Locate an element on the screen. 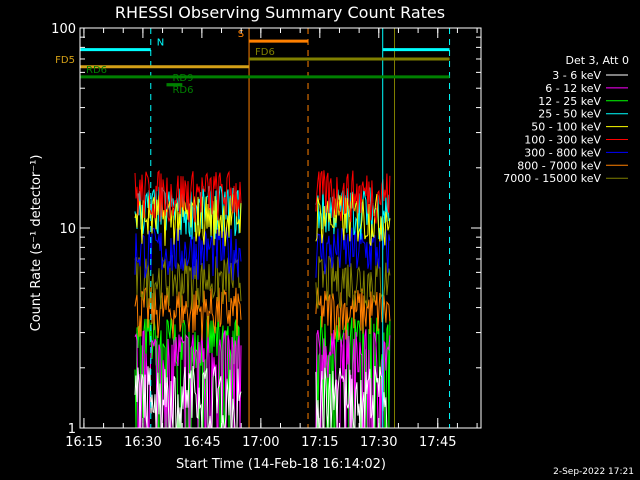  y-axis-label: Count Rate (s⁻¹ detector⁻¹) is located at coordinates (36, 243).